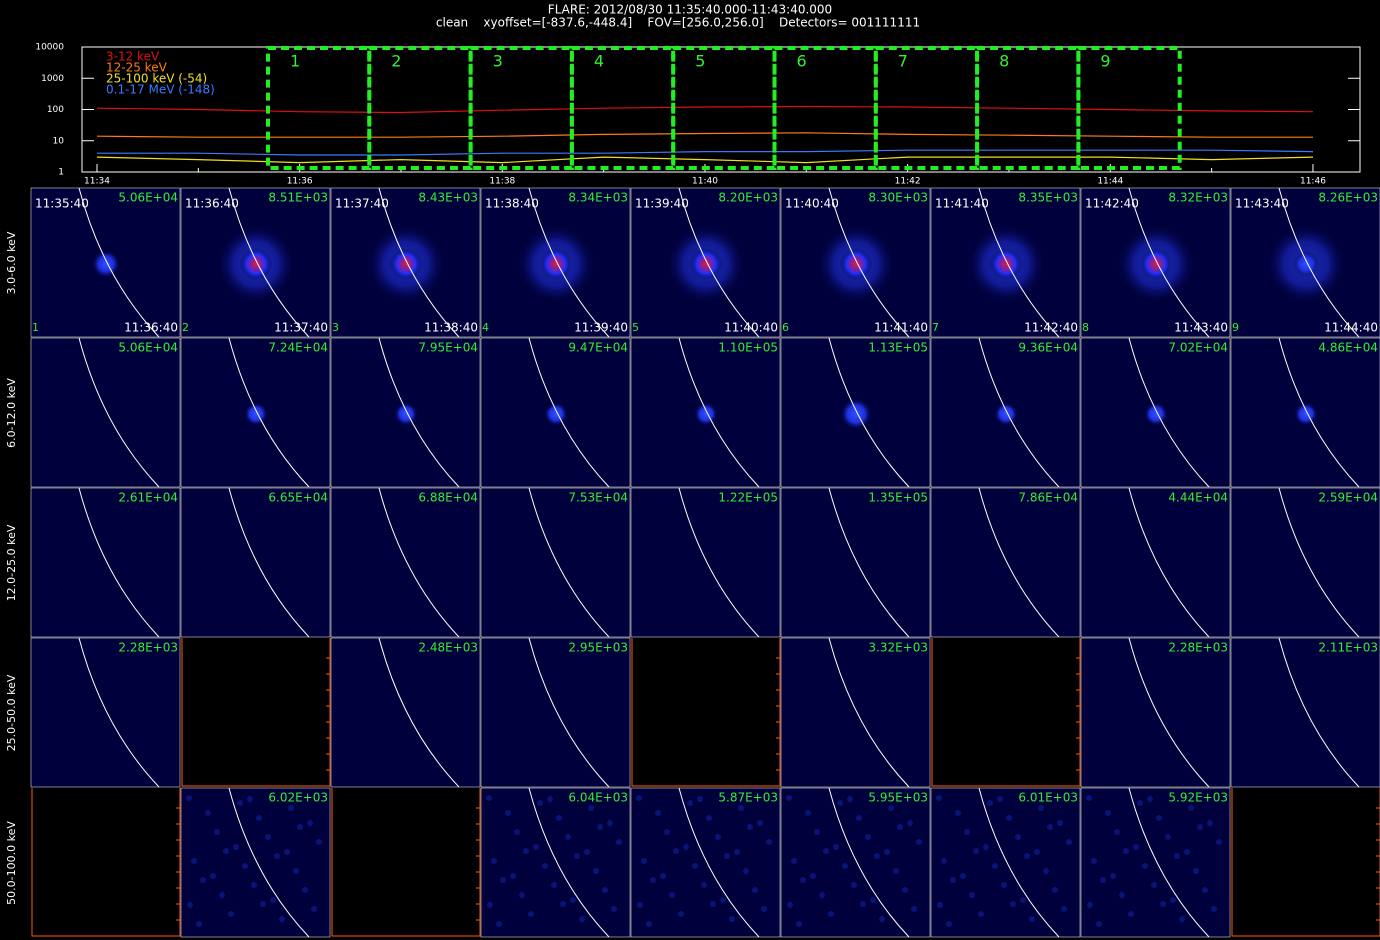 The width and height of the screenshot is (1380, 940). What do you see at coordinates (705, 182) in the screenshot?
I see `x-tick-label: 11:40` at bounding box center [705, 182].